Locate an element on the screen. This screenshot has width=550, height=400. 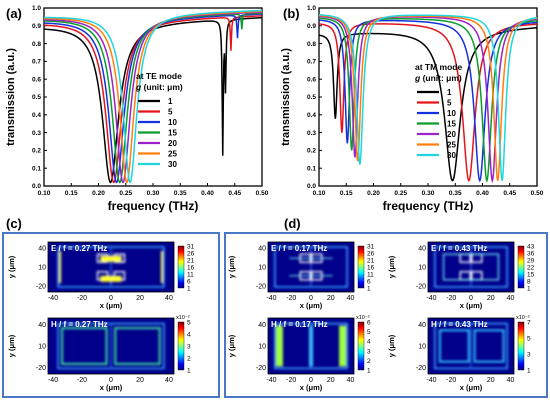
map-label: H / f = 0.43 THz is located at coordinates (459, 324).